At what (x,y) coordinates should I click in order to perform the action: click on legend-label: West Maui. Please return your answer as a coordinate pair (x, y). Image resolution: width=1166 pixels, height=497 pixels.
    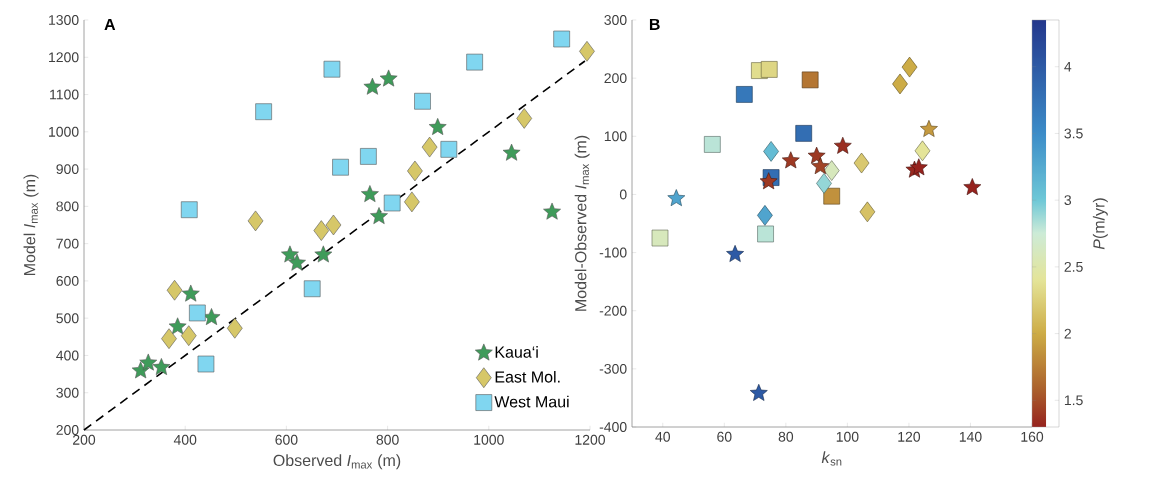
    Looking at the image, I should click on (531, 401).